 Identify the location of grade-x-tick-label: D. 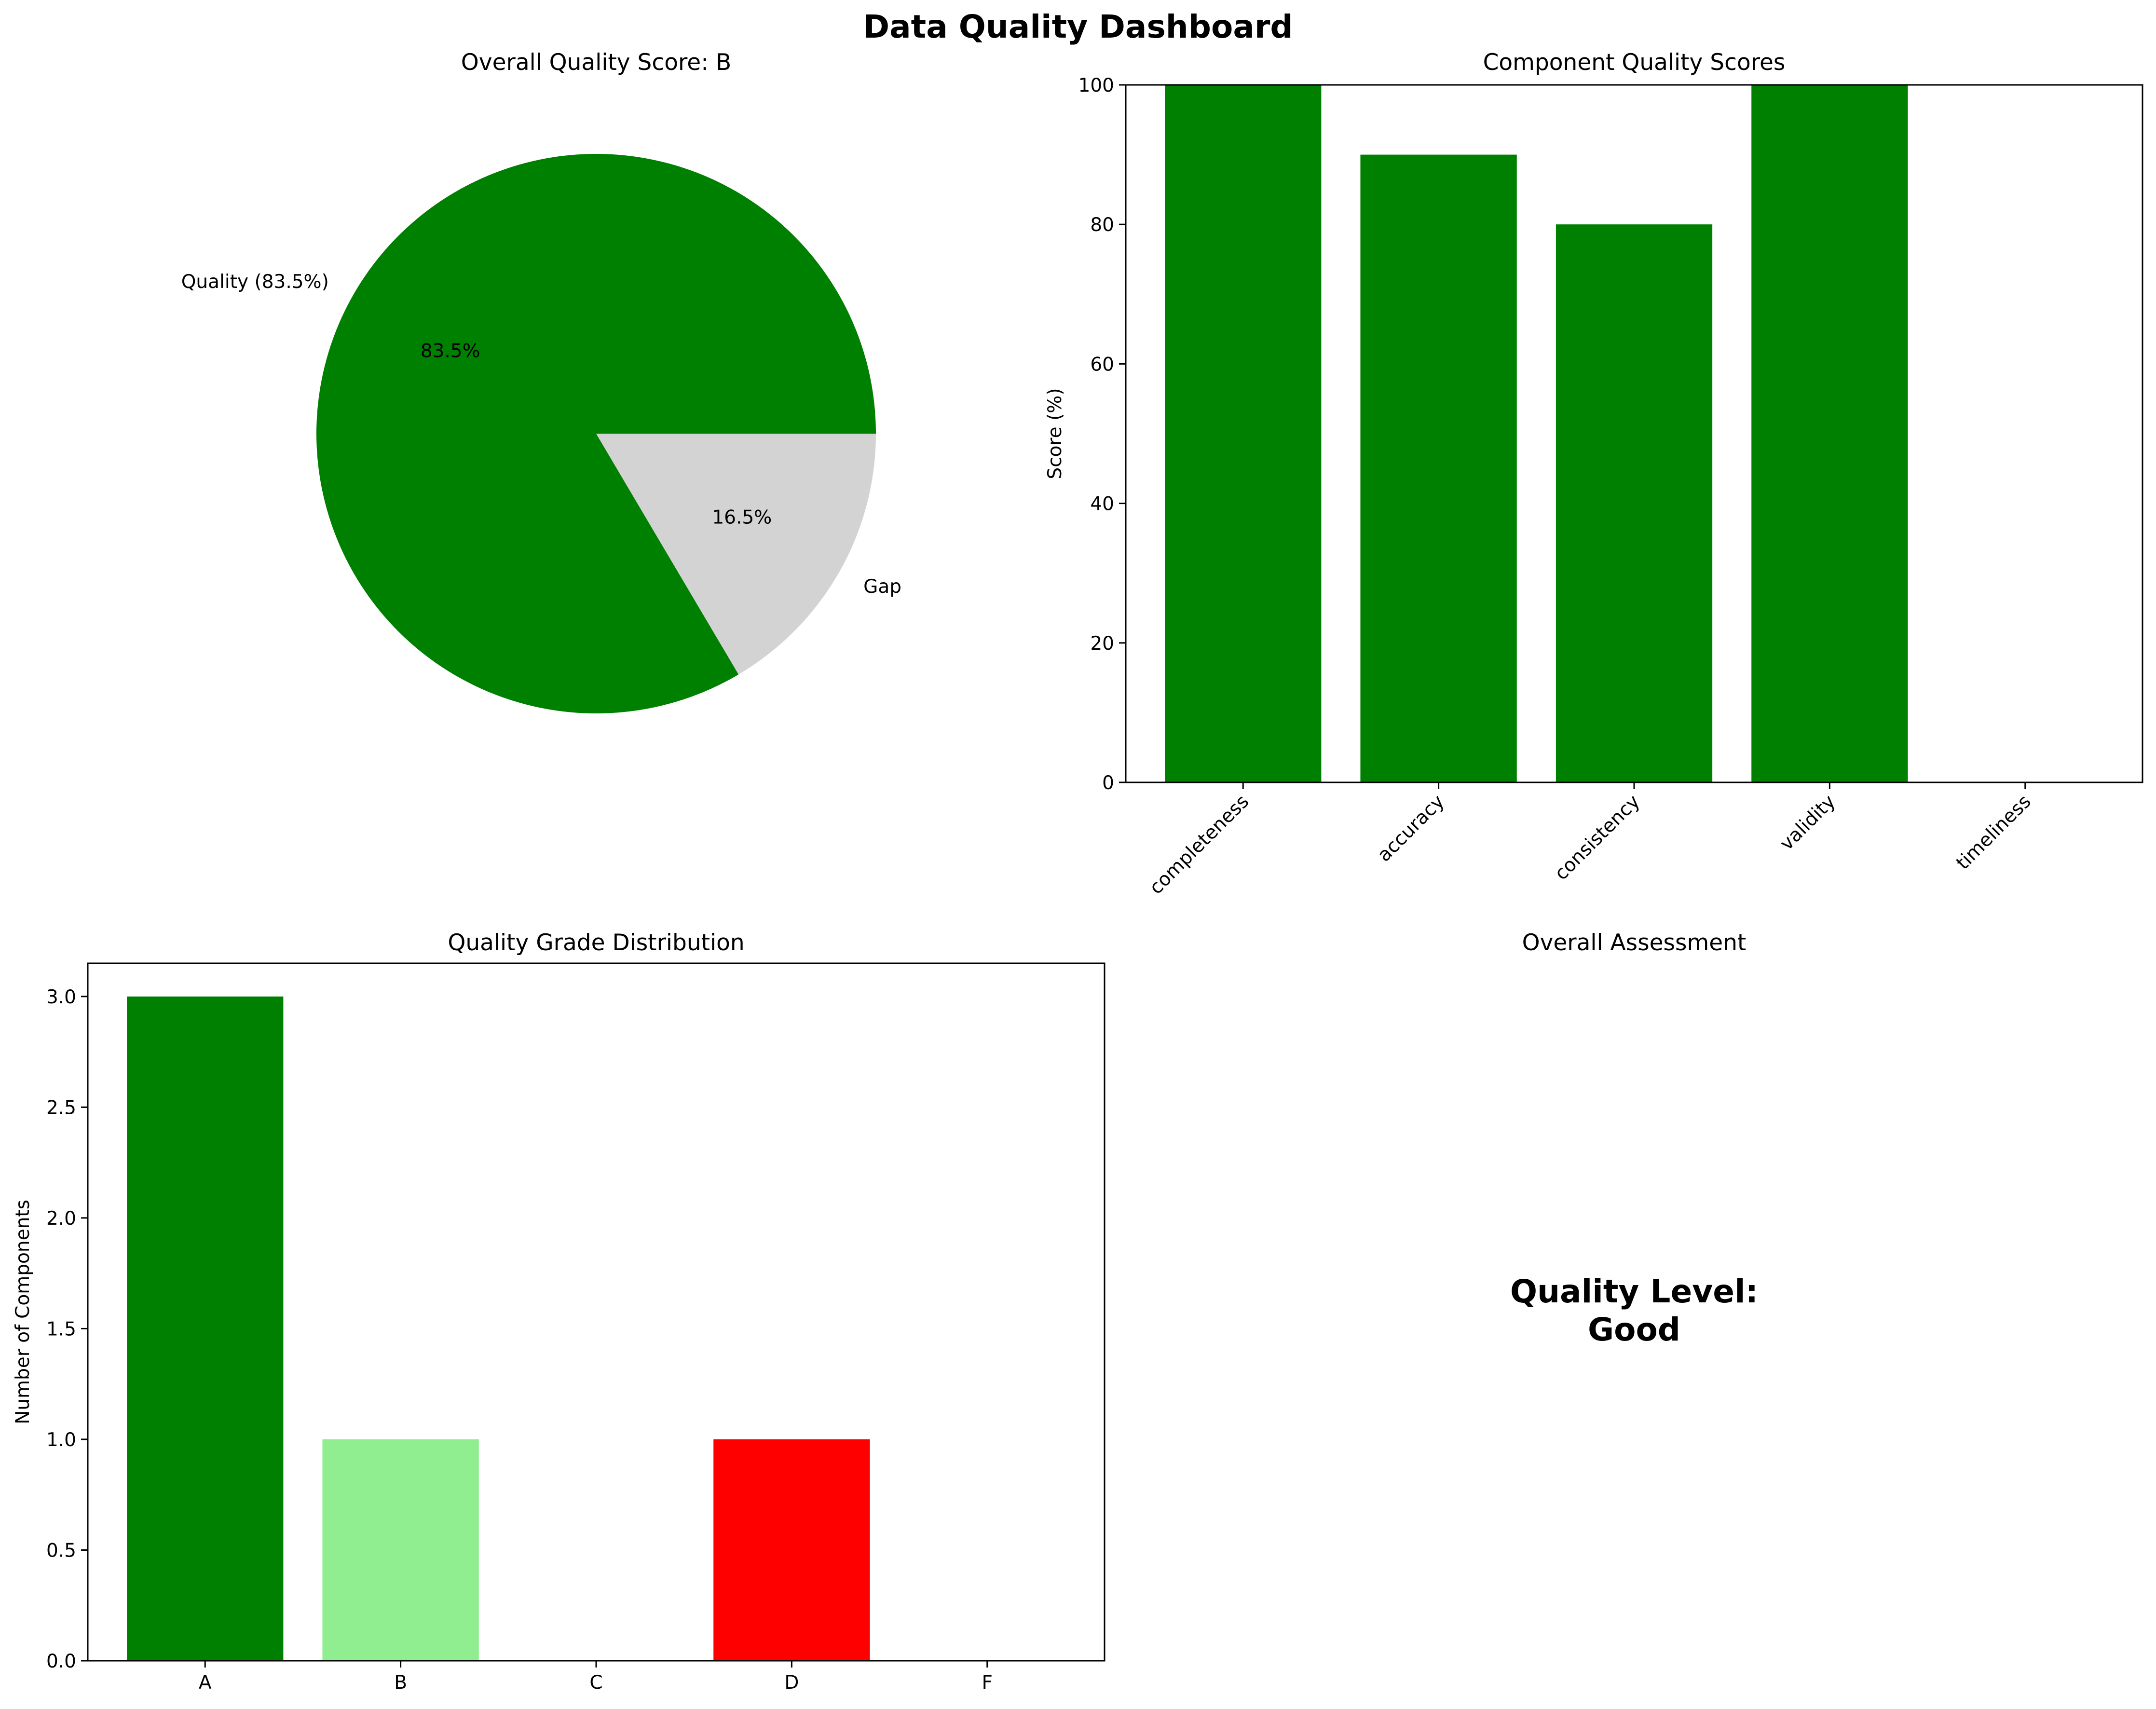
(791, 1683).